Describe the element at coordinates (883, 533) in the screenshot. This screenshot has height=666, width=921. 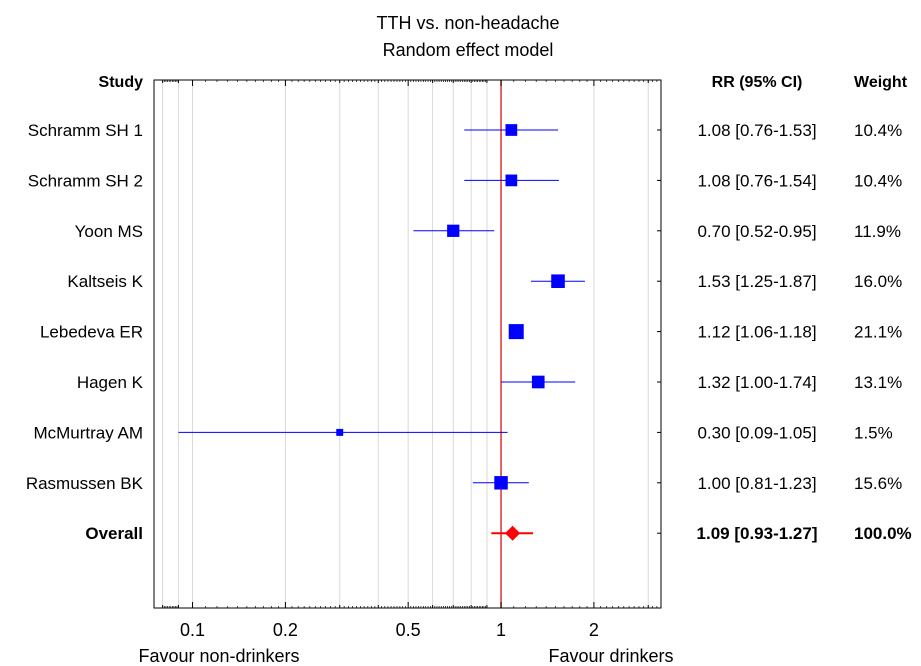
I see `overall-weight-value: 100.0%` at that location.